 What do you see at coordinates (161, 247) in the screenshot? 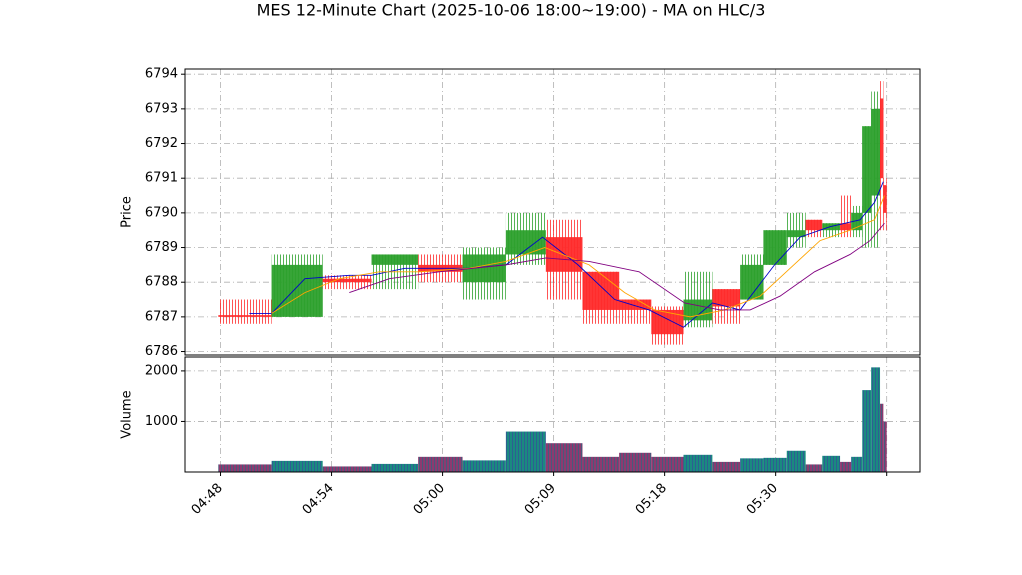
I see `y-tick-label: 6789` at bounding box center [161, 247].